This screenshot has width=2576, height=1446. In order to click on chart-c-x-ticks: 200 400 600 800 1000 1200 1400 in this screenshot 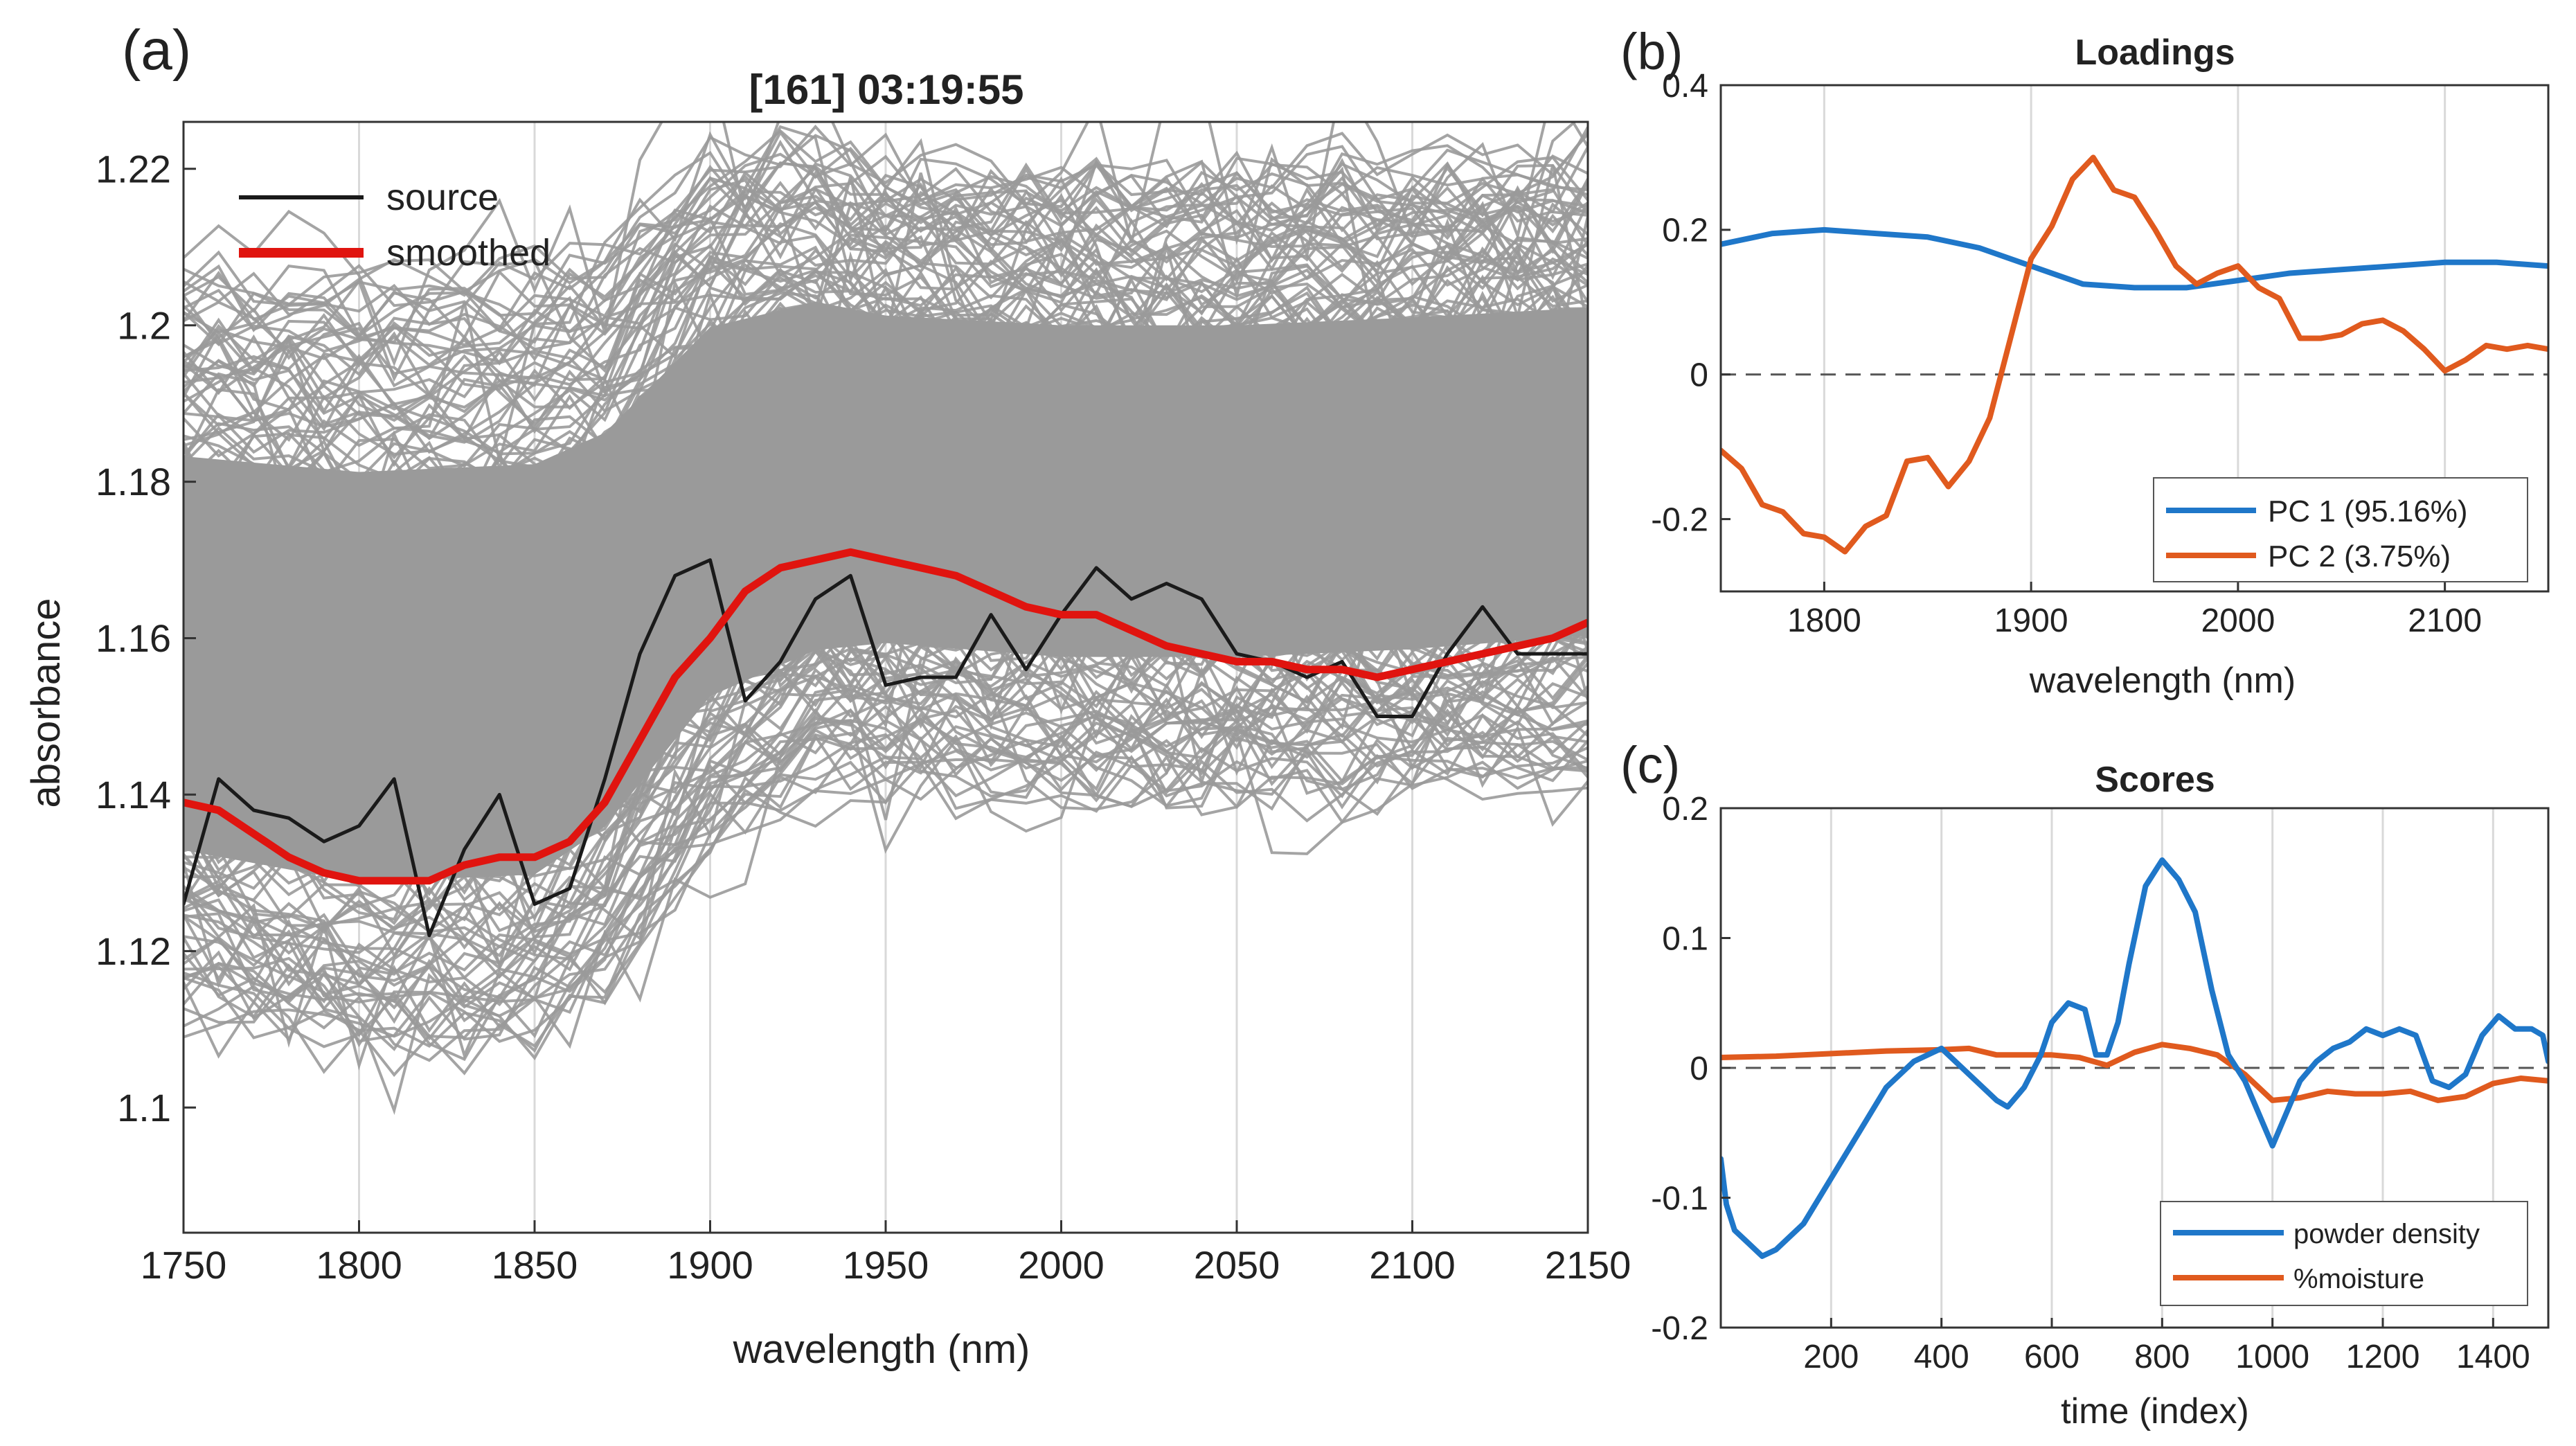, I will do `click(2166, 1346)`.